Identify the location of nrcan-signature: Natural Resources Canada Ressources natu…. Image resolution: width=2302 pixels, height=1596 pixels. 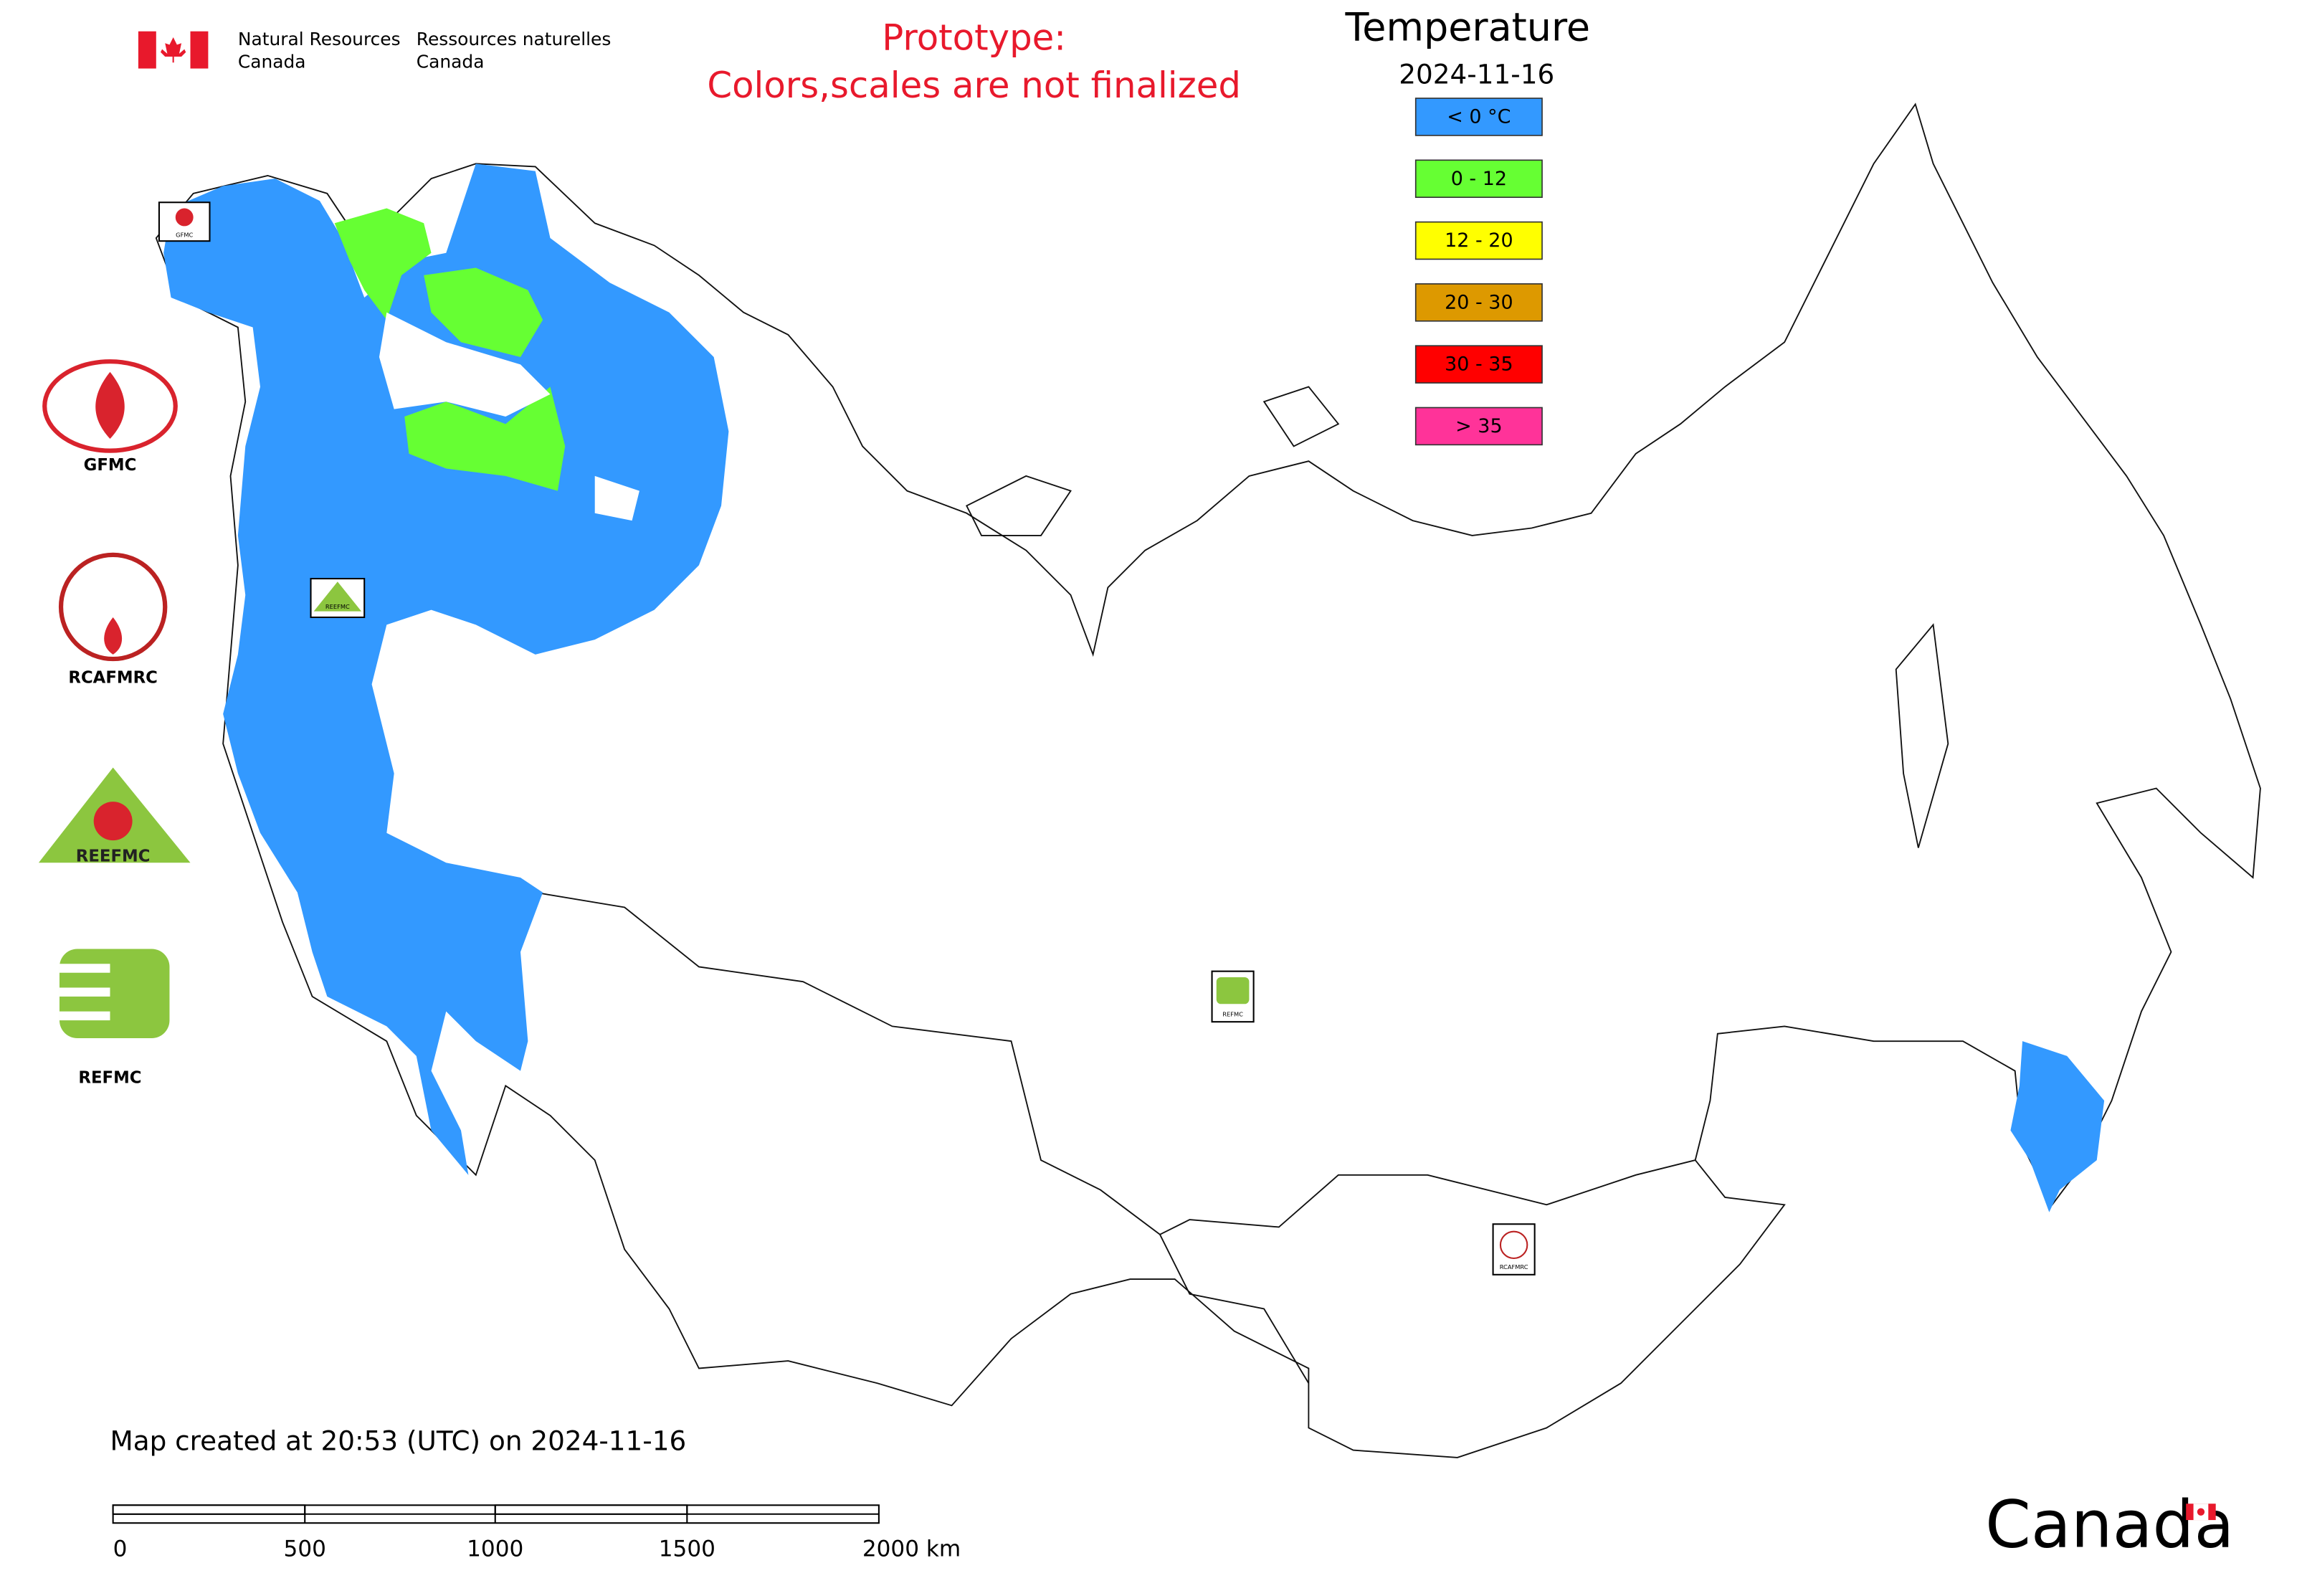
(375, 50).